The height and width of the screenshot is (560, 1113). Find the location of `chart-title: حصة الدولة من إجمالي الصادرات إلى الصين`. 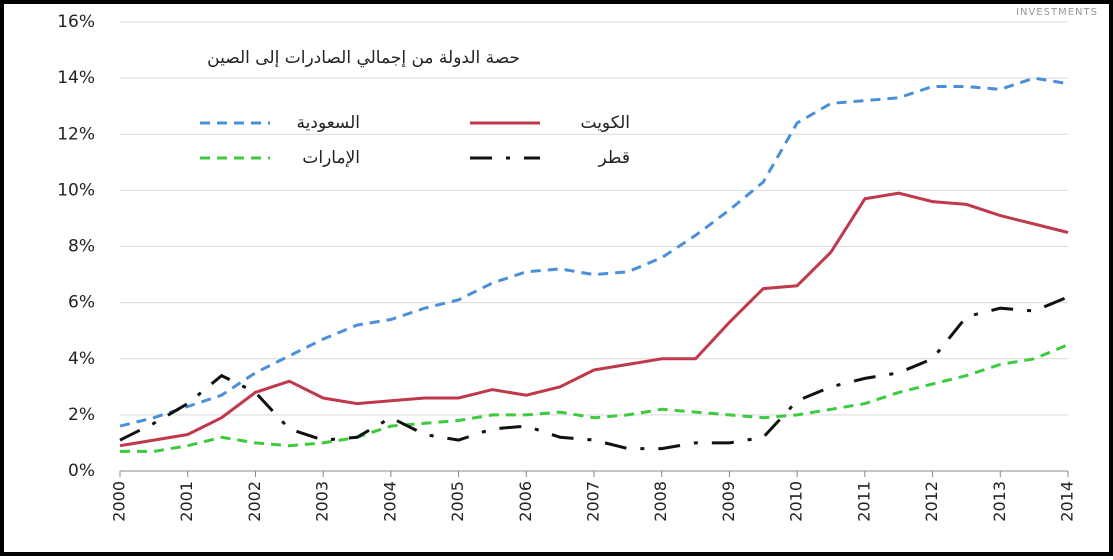

chart-title: حصة الدولة من إجمالي الصادرات إلى الصين is located at coordinates (363, 58).